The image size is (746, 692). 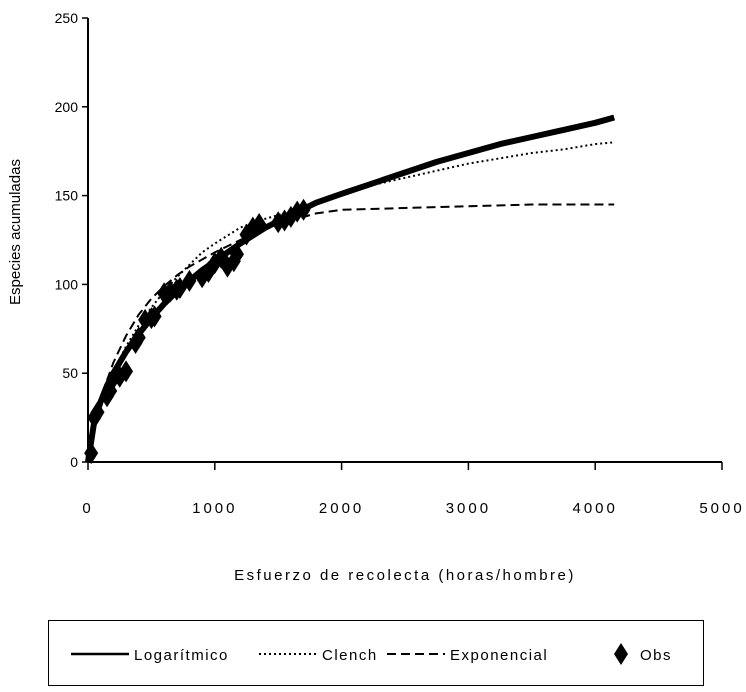 What do you see at coordinates (341, 508) in the screenshot?
I see `x-tick-label: 2000` at bounding box center [341, 508].